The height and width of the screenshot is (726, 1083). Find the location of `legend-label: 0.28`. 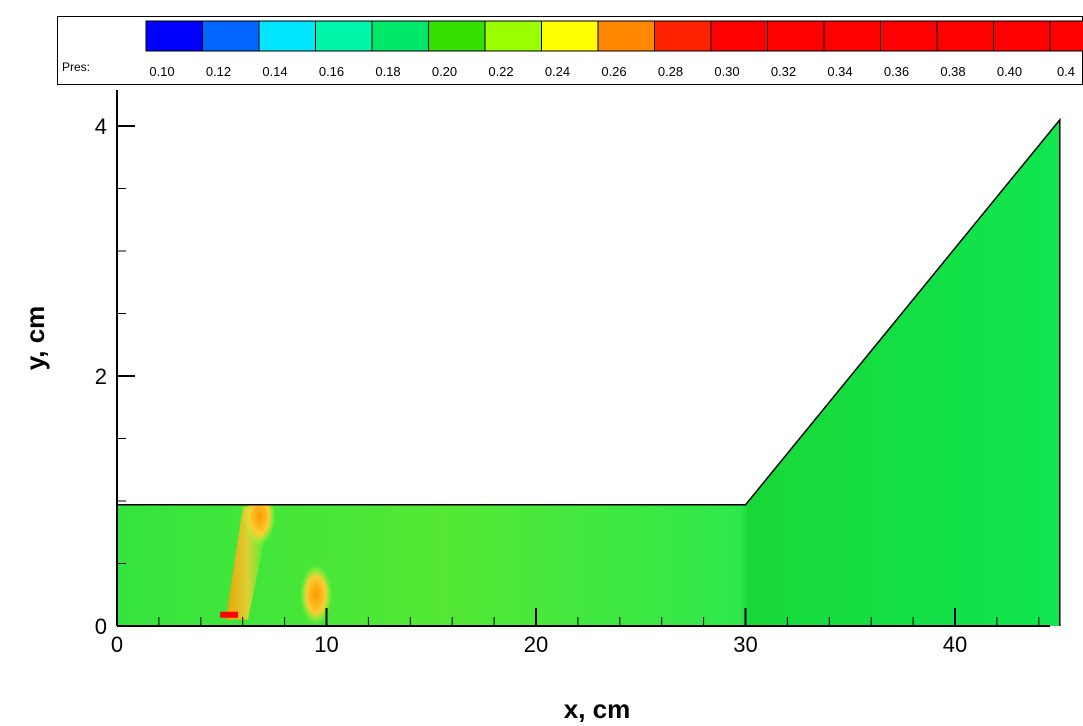

legend-label: 0.28 is located at coordinates (670, 71).